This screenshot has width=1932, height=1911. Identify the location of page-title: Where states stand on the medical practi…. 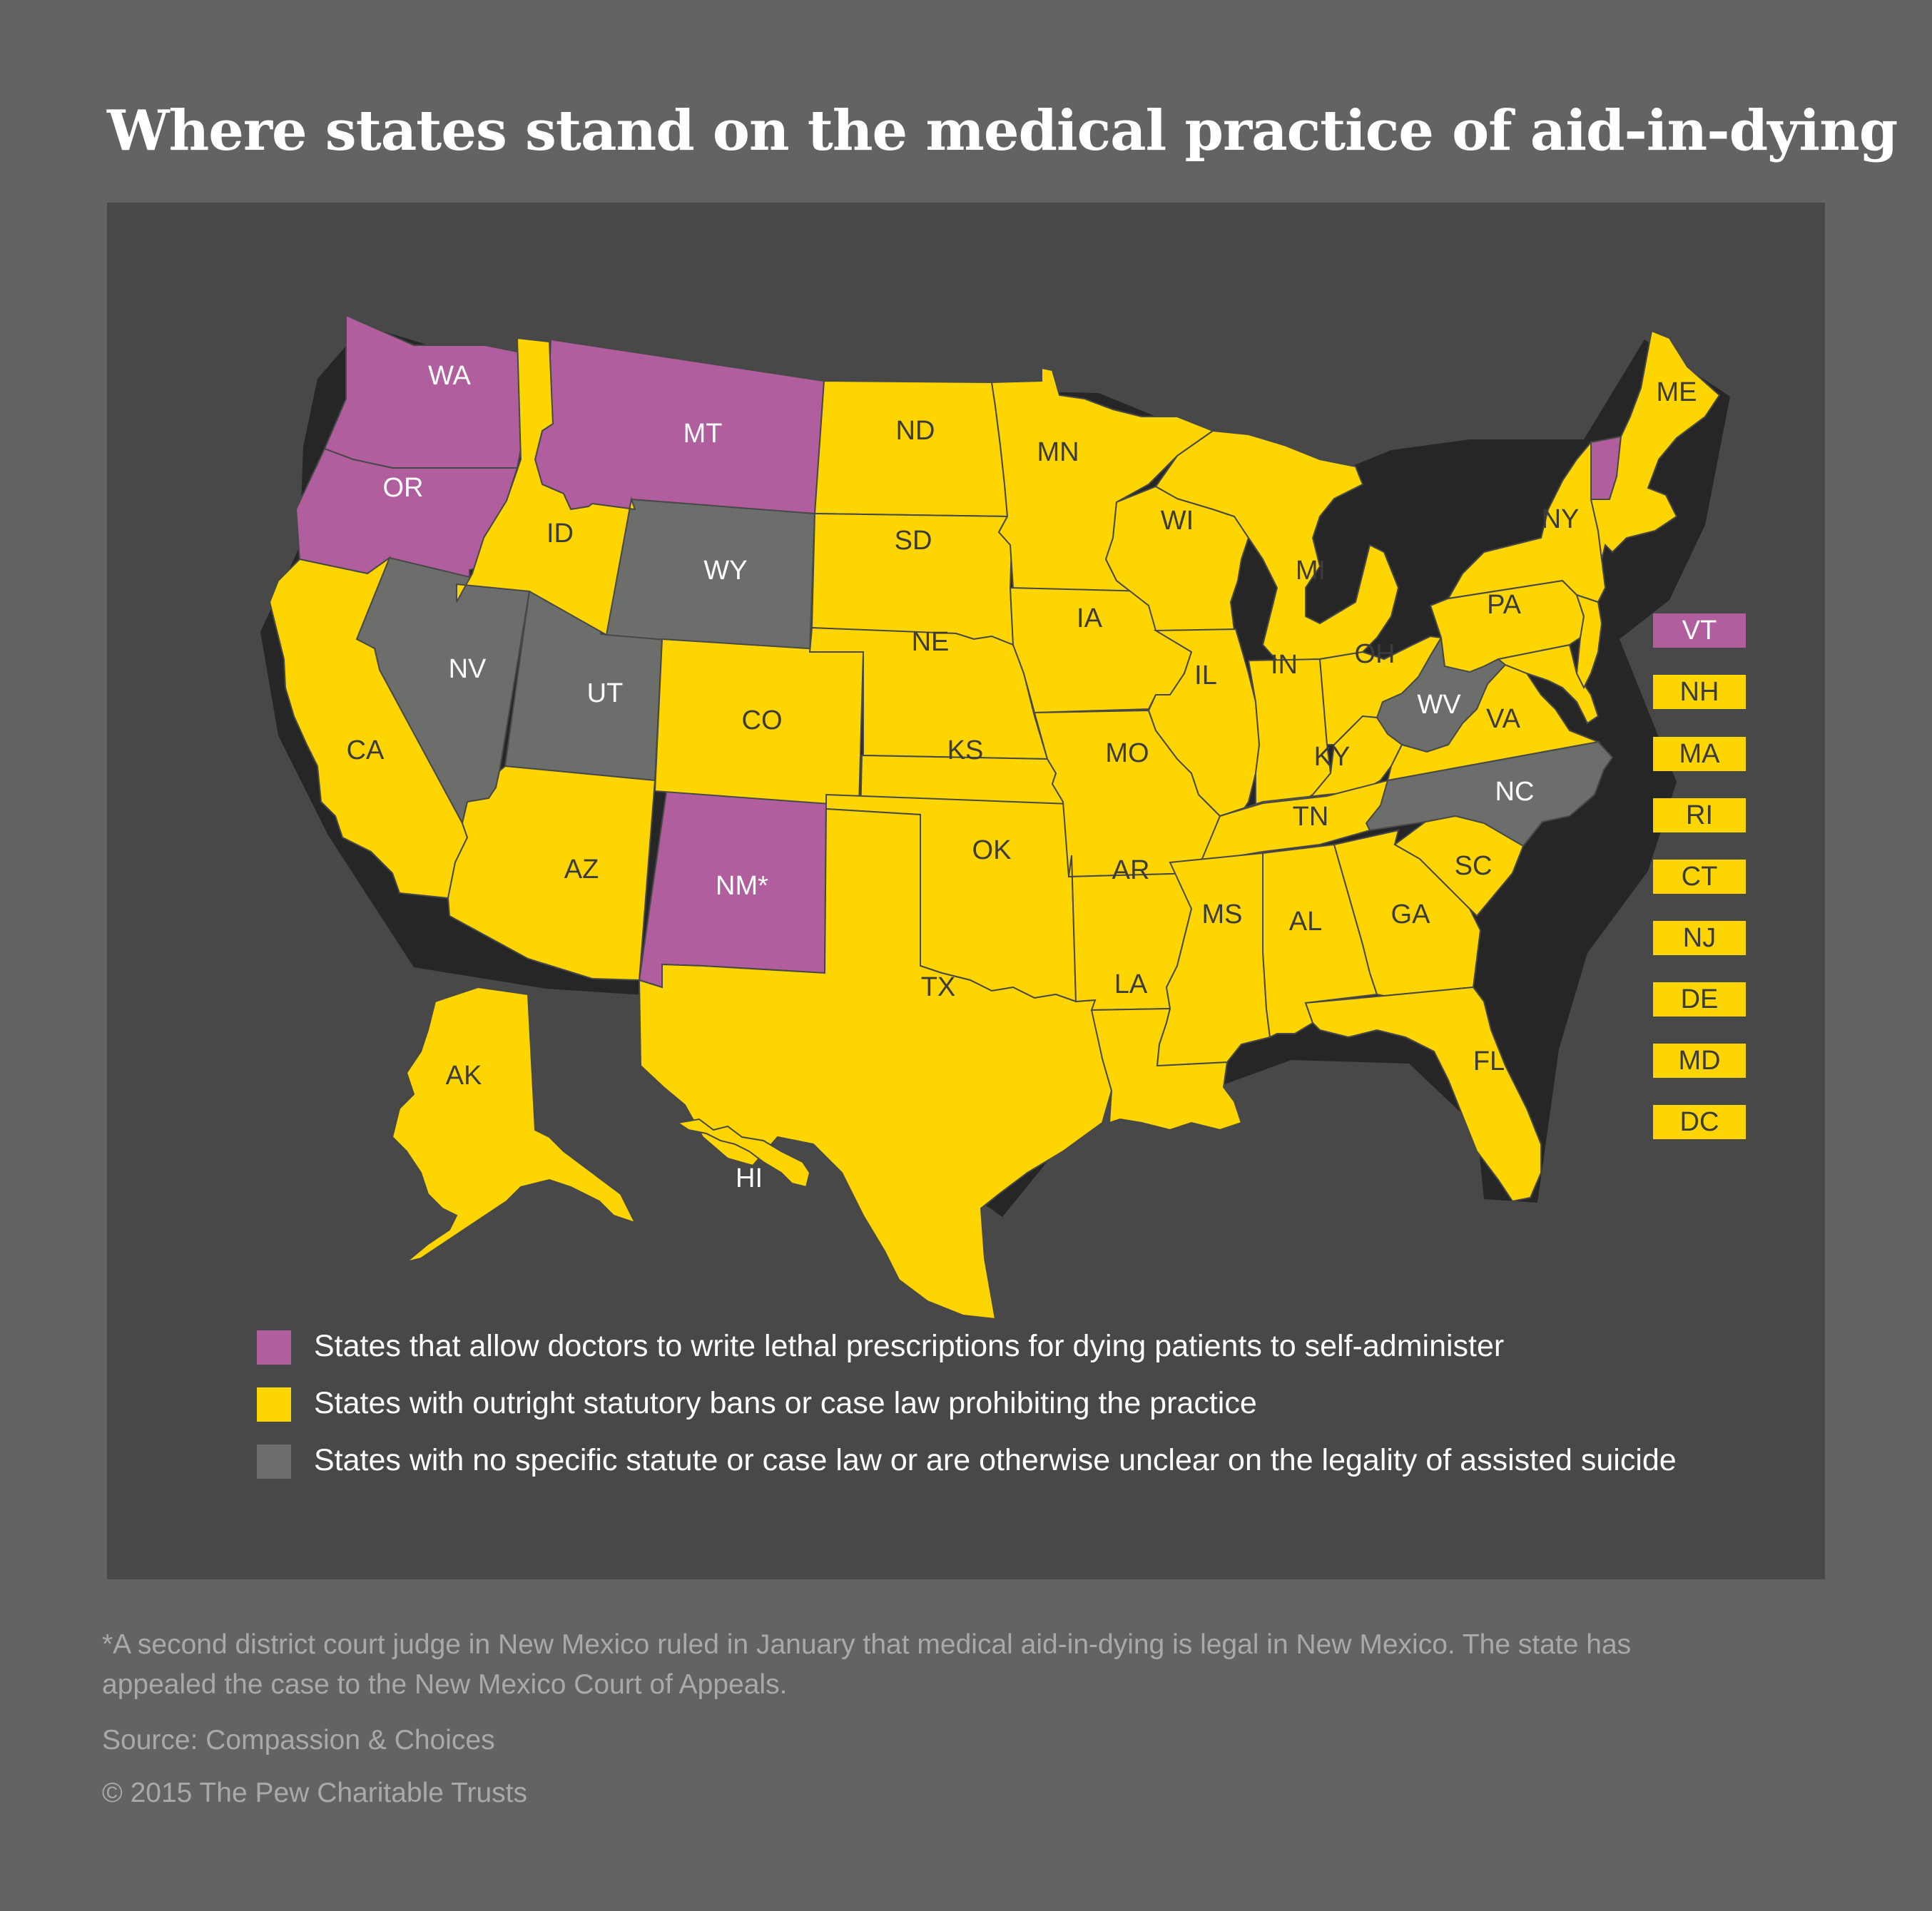
(1002, 130).